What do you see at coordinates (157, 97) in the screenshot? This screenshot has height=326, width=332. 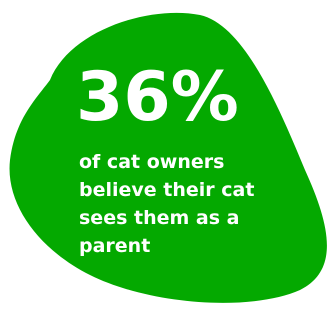 I see `stat-percentage: 36%` at bounding box center [157, 97].